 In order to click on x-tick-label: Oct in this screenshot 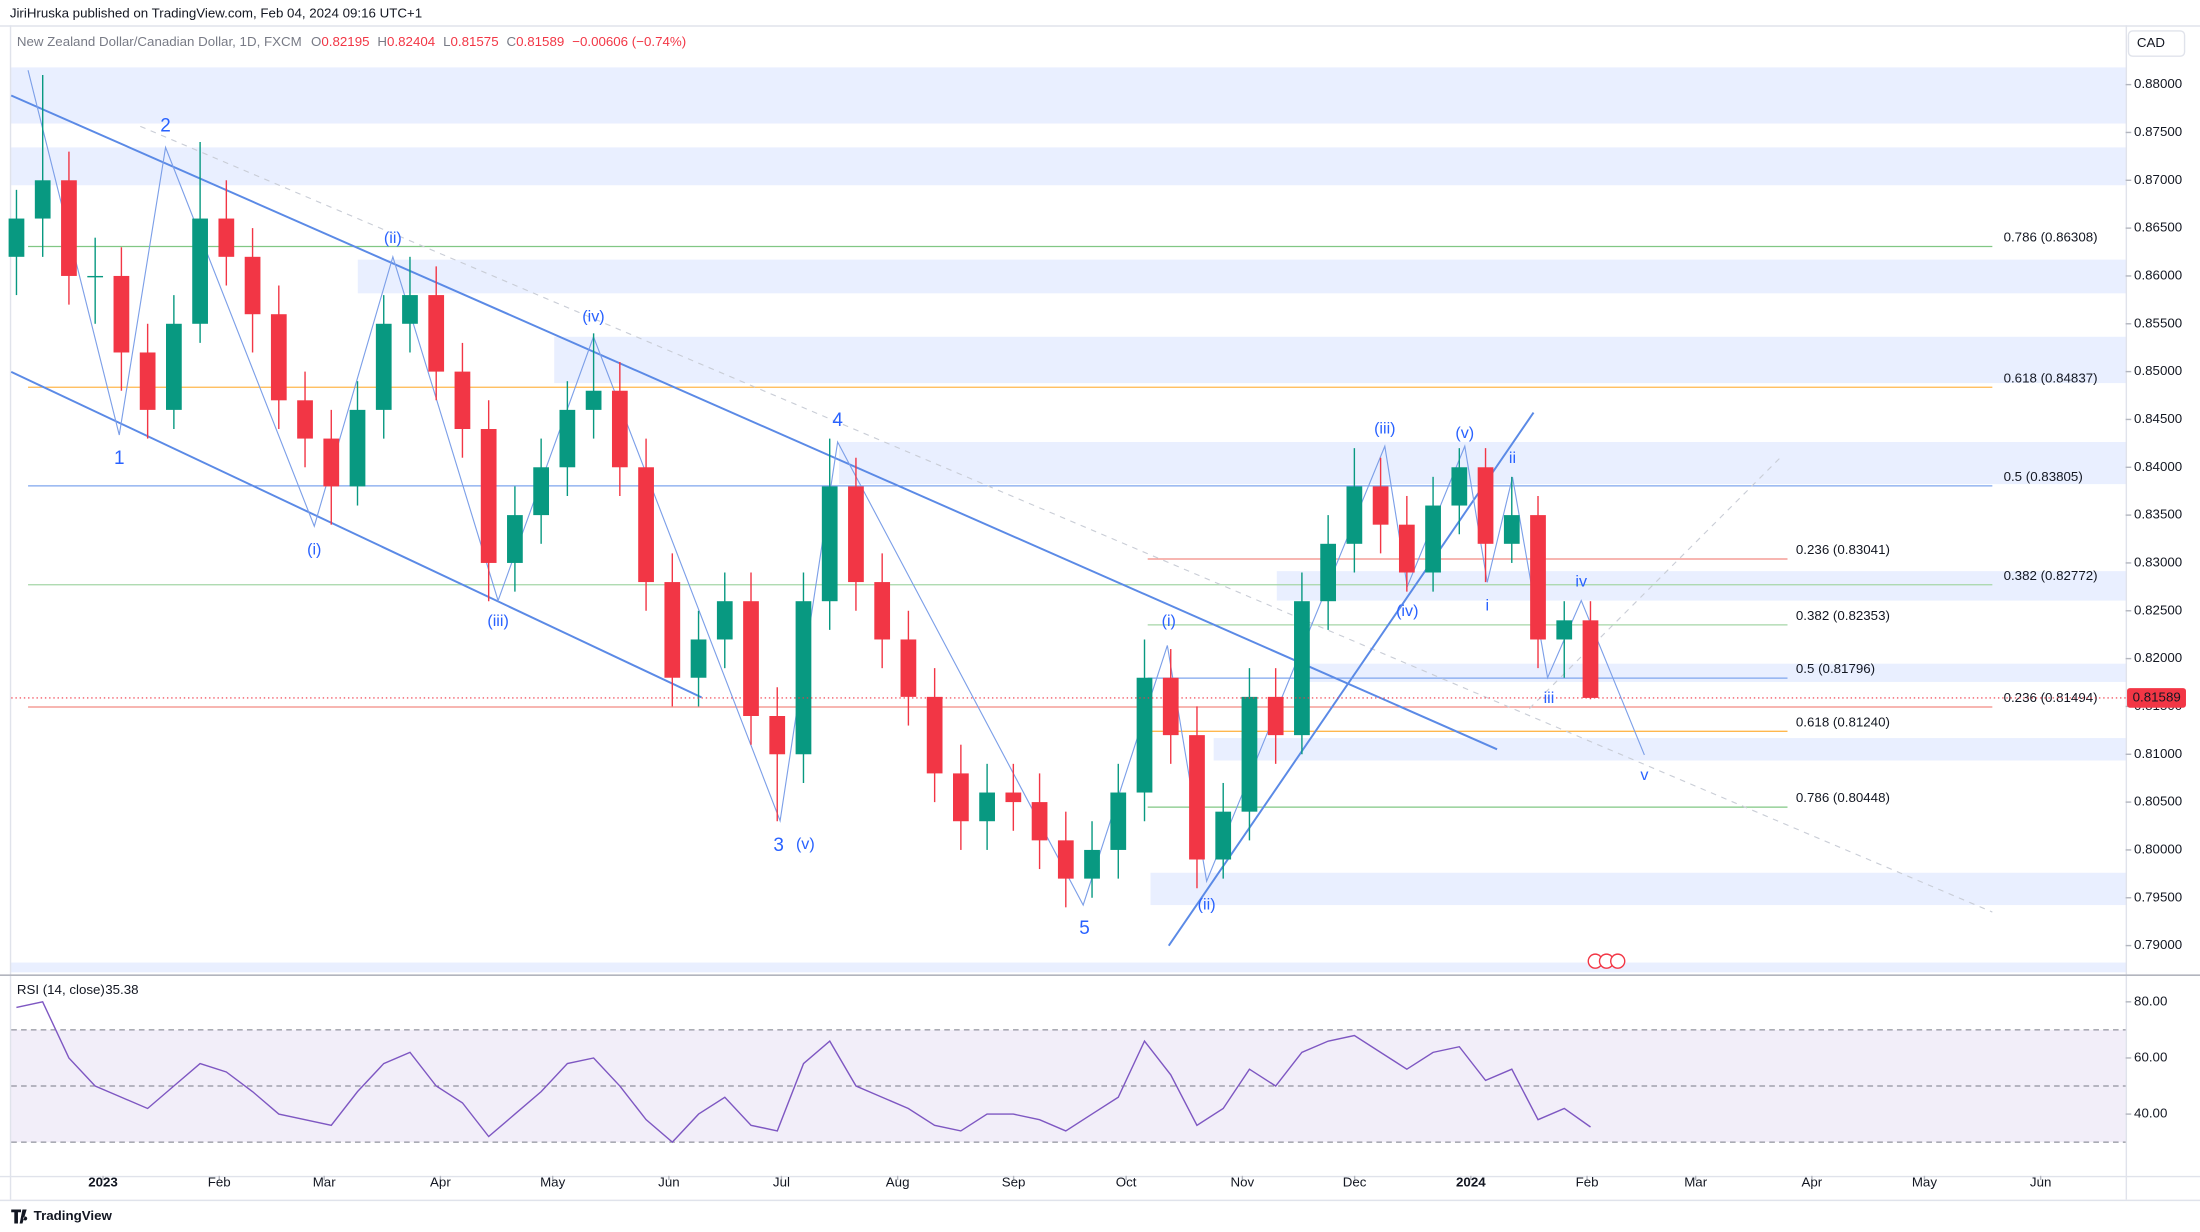, I will do `click(1126, 1181)`.